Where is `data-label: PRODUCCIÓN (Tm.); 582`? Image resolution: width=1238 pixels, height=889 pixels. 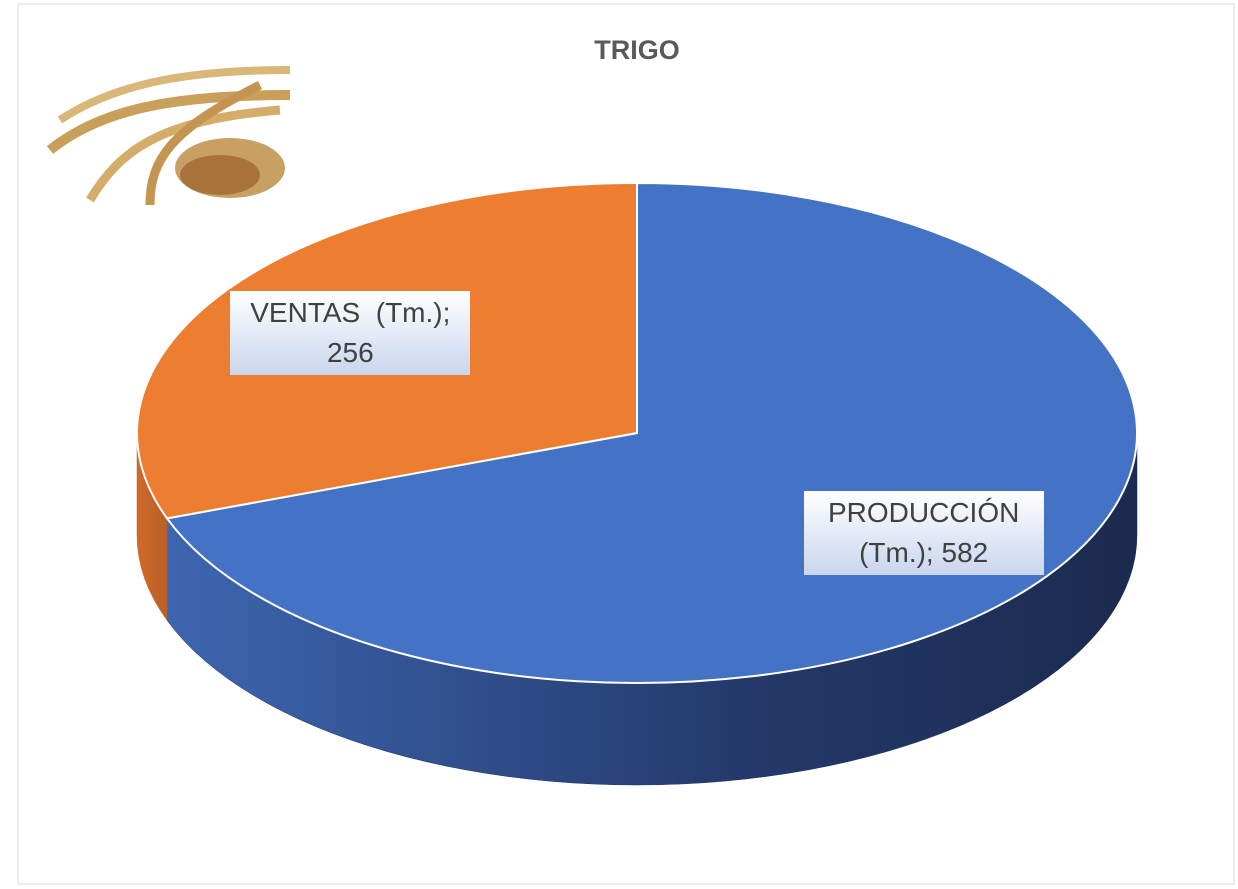 data-label: PRODUCCIÓN (Tm.); 582 is located at coordinates (923, 533).